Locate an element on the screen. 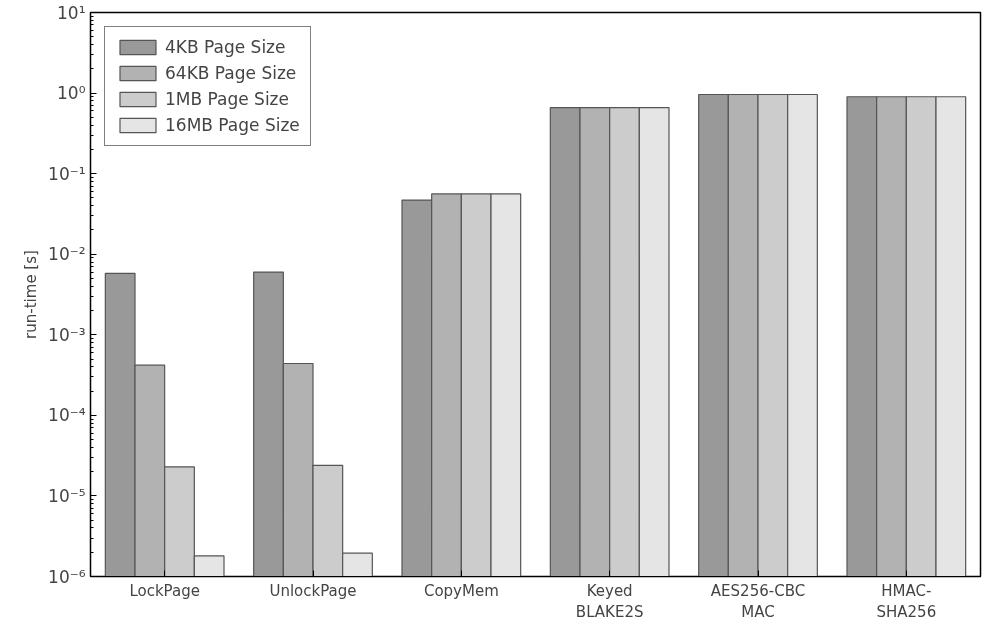  x-tick-label: Keyed BLAKE2S is located at coordinates (609, 601).